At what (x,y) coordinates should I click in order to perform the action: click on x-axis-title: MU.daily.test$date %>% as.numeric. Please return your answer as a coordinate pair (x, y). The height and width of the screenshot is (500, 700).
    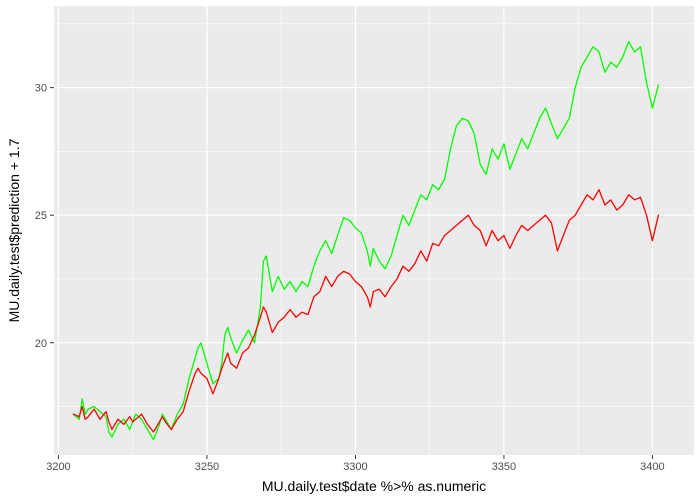
    Looking at the image, I should click on (374, 486).